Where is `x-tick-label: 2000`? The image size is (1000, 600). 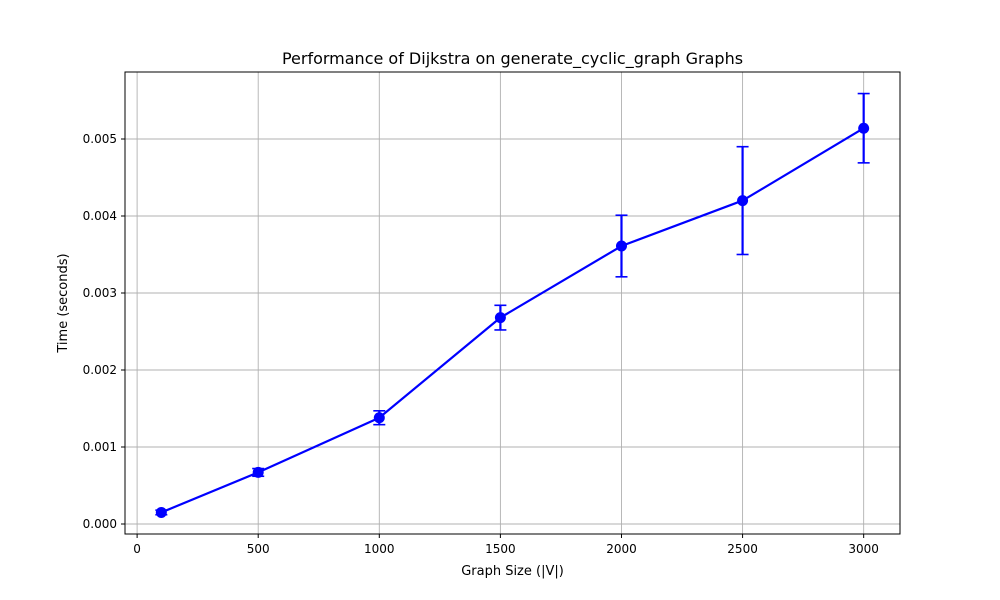
x-tick-label: 2000 is located at coordinates (621, 549).